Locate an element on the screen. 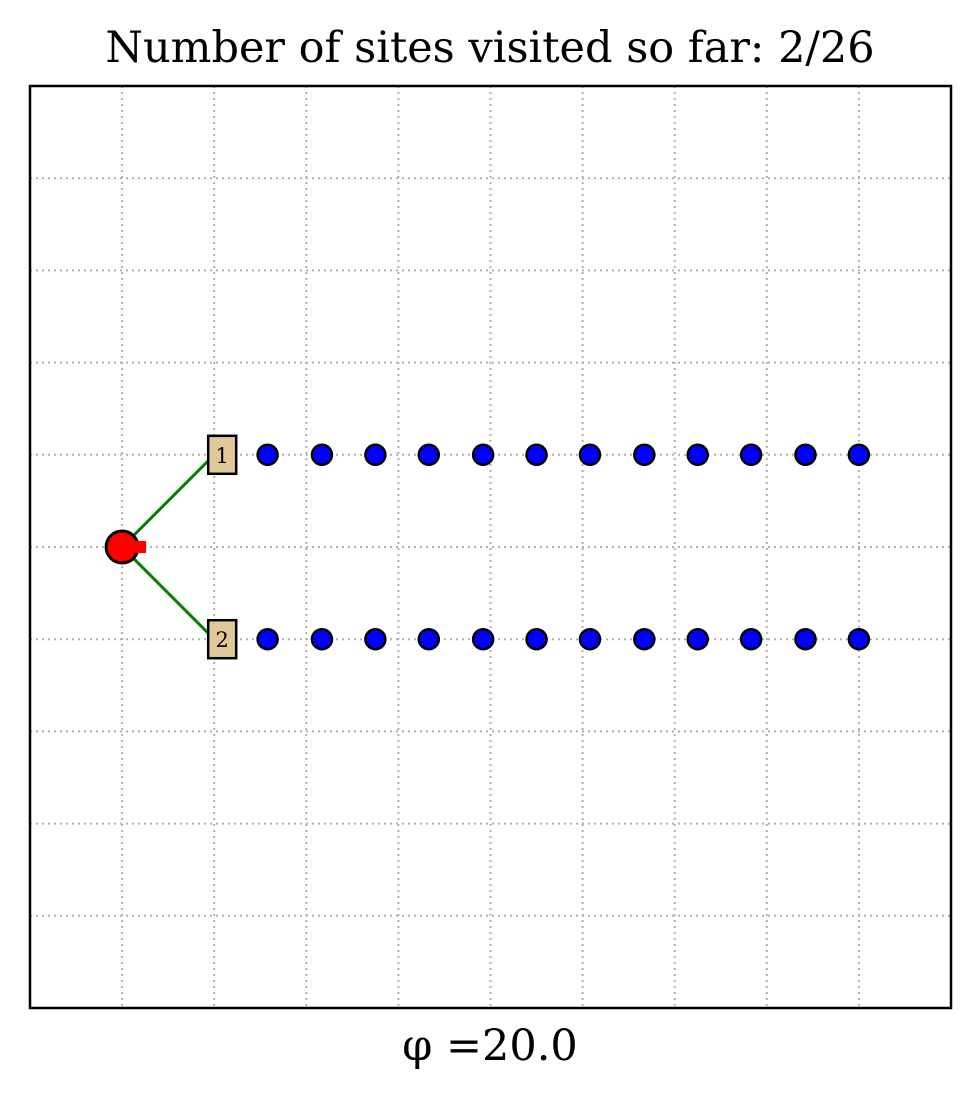 This screenshot has width=980, height=1093. x-axis-label: φ =20.0 is located at coordinates (490, 1046).